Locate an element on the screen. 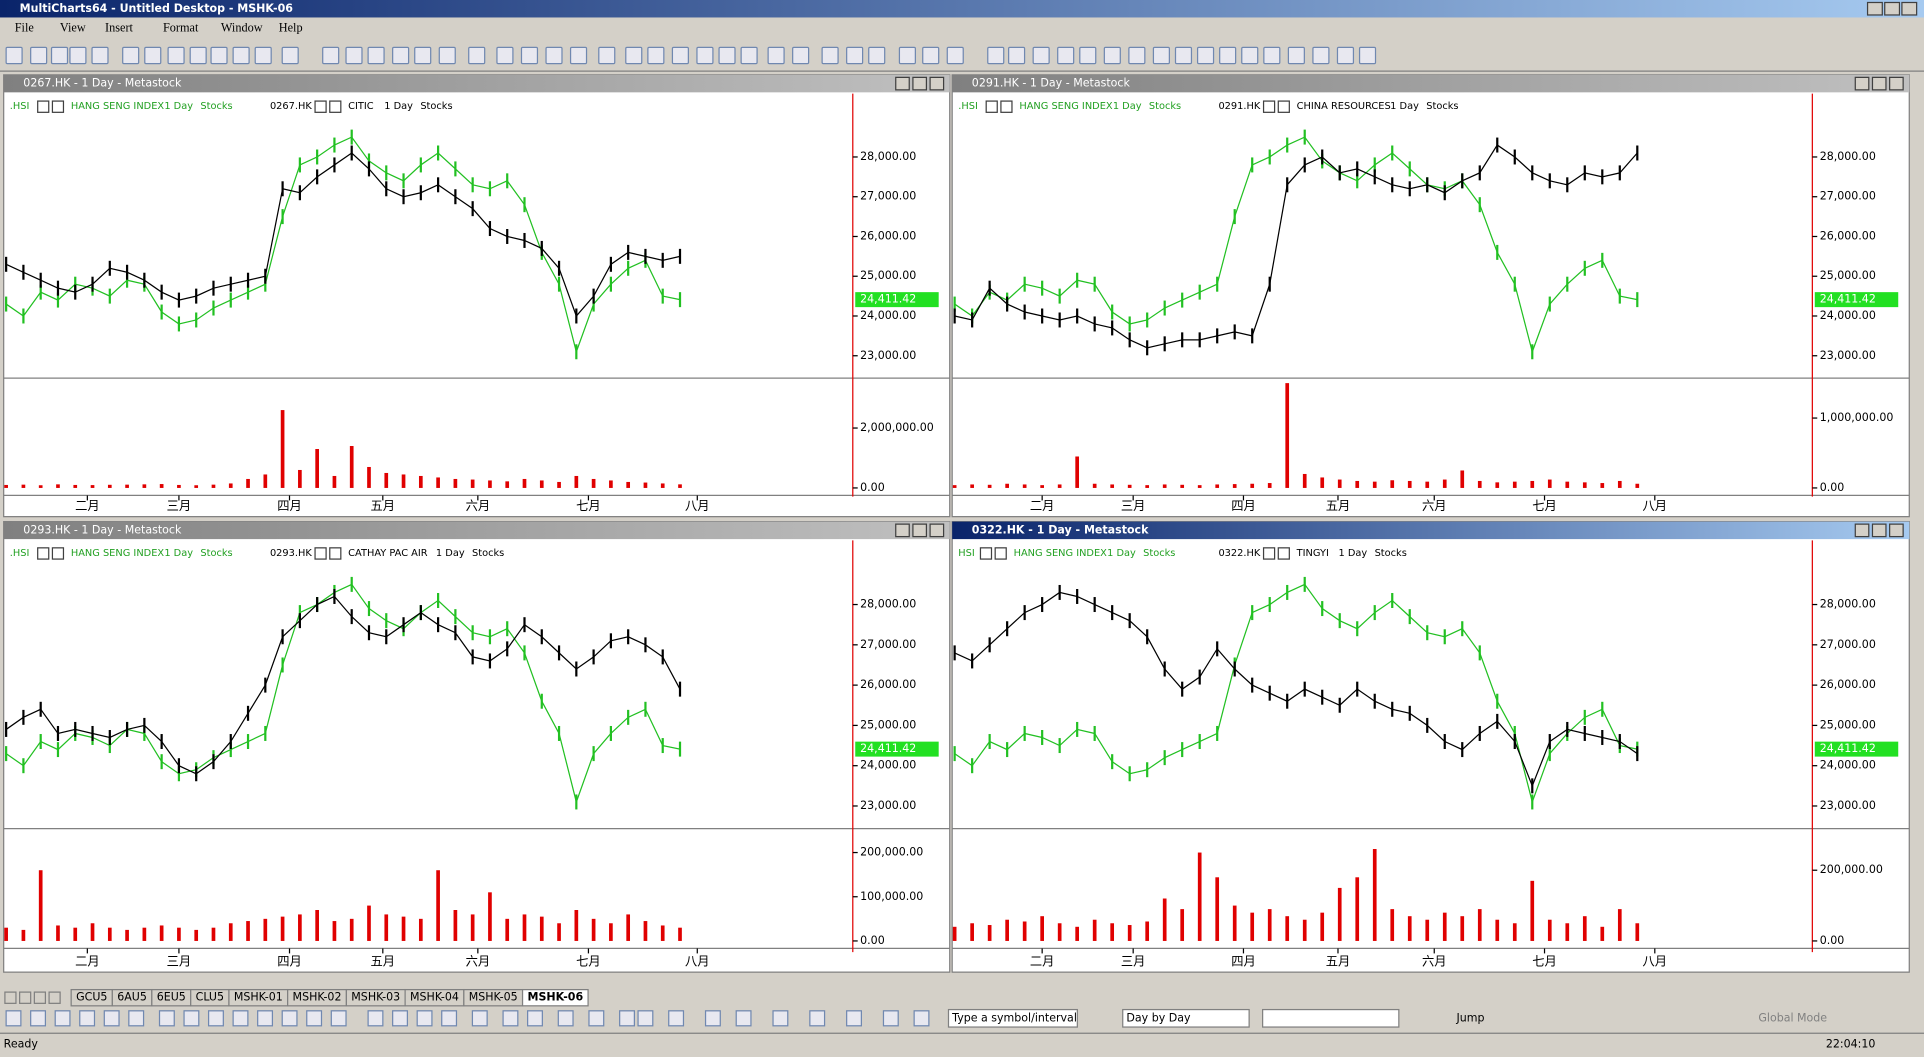 The height and width of the screenshot is (1057, 1924). global-mode-button: Global Mode is located at coordinates (1792, 1017).